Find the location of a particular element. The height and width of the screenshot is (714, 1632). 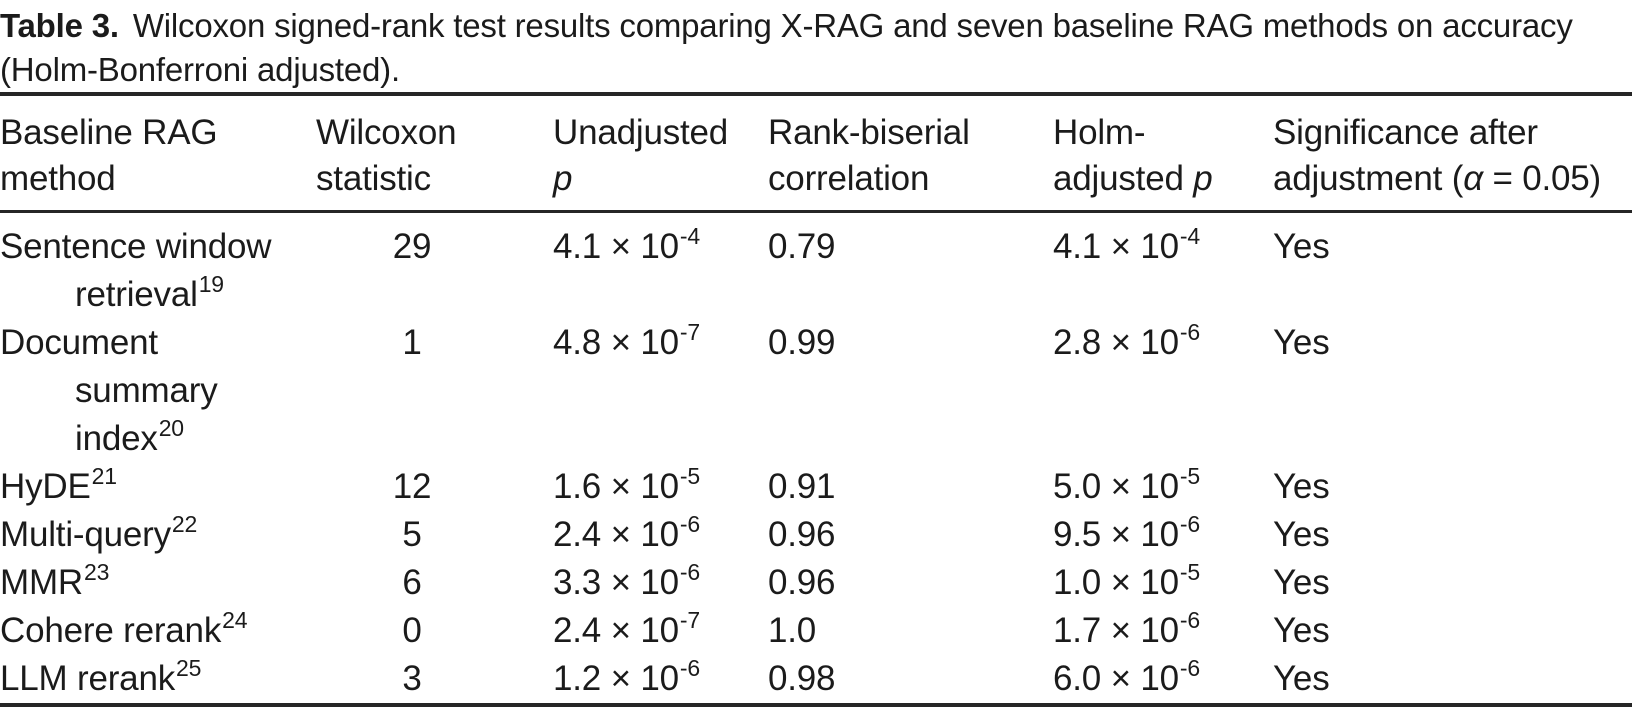

rank-biserial-cell: 0.79 is located at coordinates (802, 246).